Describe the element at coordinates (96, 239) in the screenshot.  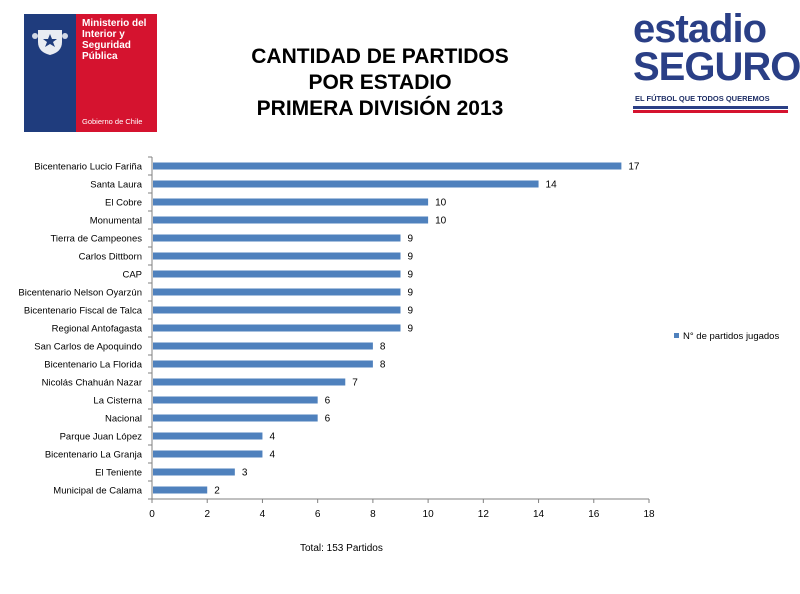
I see `category-label: Tierra de Campeones` at that location.